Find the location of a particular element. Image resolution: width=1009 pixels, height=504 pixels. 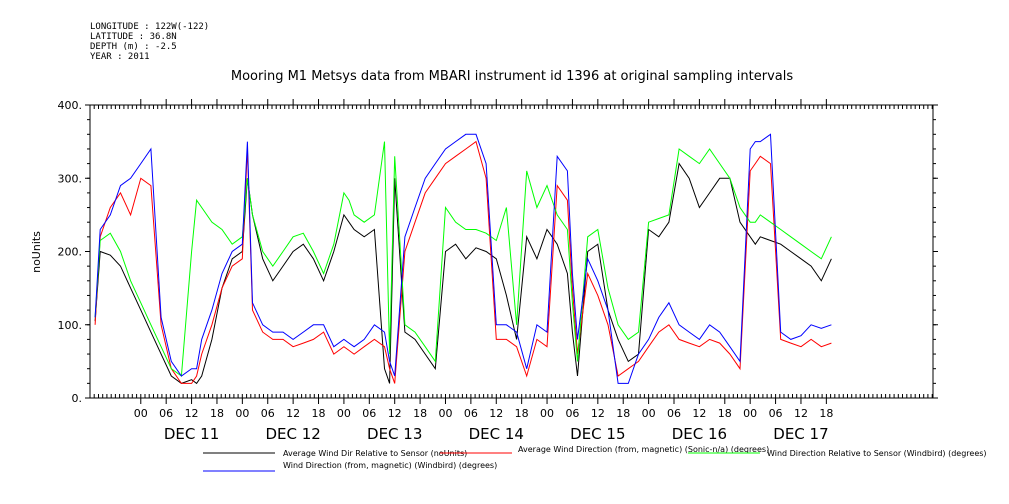

y-axis-label: noUnits is located at coordinates (36, 252).